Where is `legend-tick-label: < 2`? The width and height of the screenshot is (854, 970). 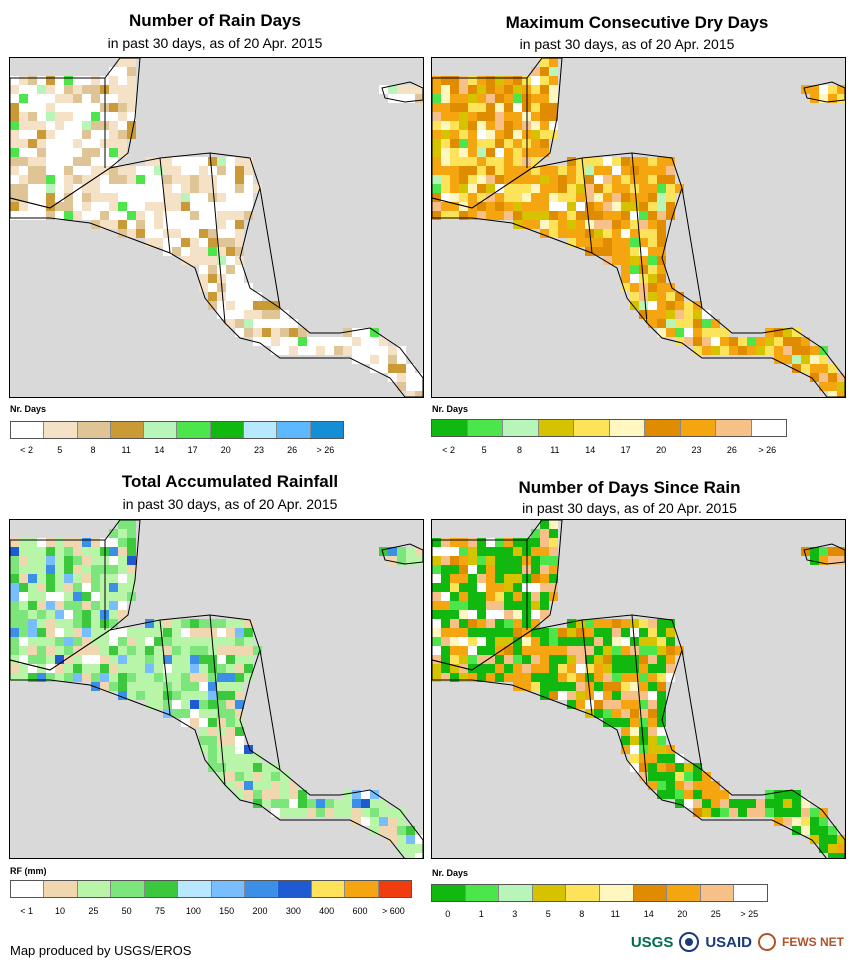
legend-tick-label: < 2 is located at coordinates (26, 450).